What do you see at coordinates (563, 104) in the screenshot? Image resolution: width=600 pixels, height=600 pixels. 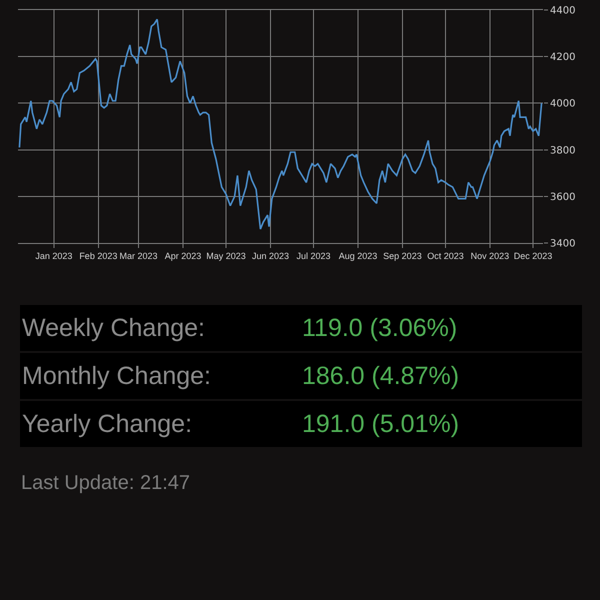 I see `y-tick-label: 4000` at bounding box center [563, 104].